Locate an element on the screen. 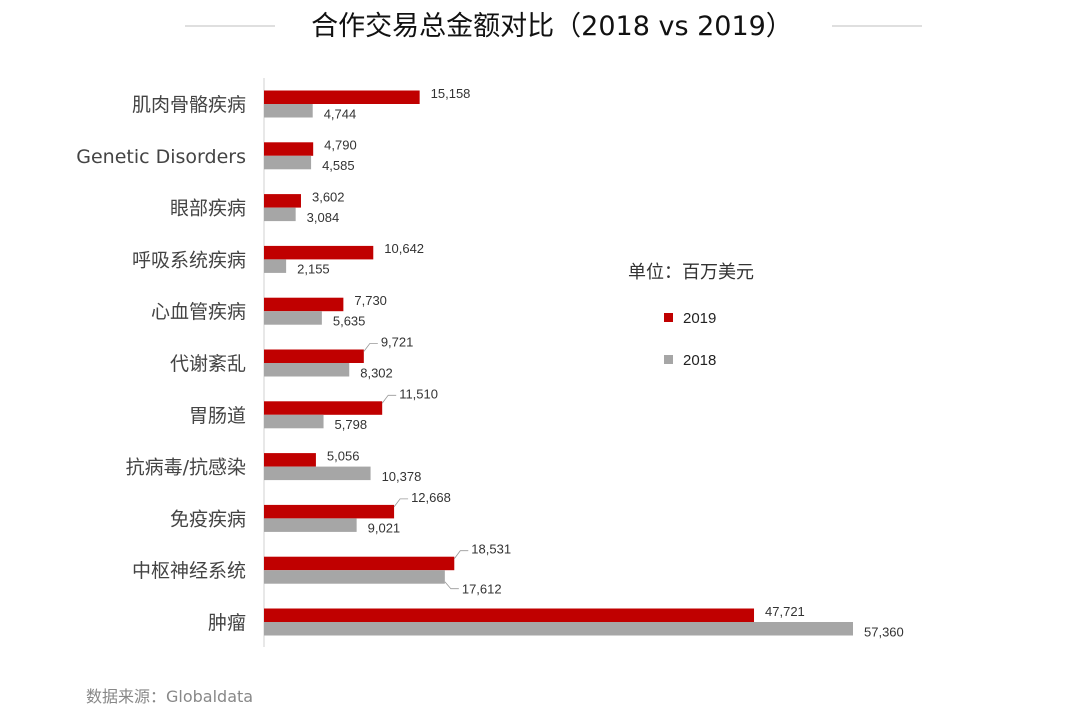  category-label: 肿瘤 is located at coordinates (227, 623).